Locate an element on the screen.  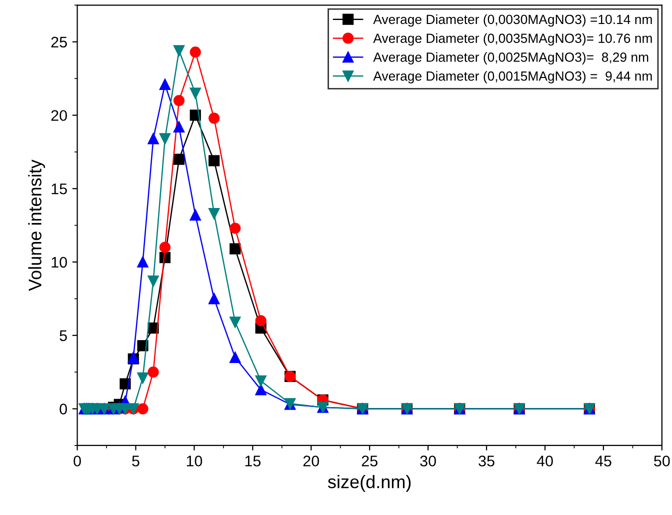
legend-label: Average Diameter (0,0035MAgNO3)= 10.76 nm is located at coordinates (512, 39).